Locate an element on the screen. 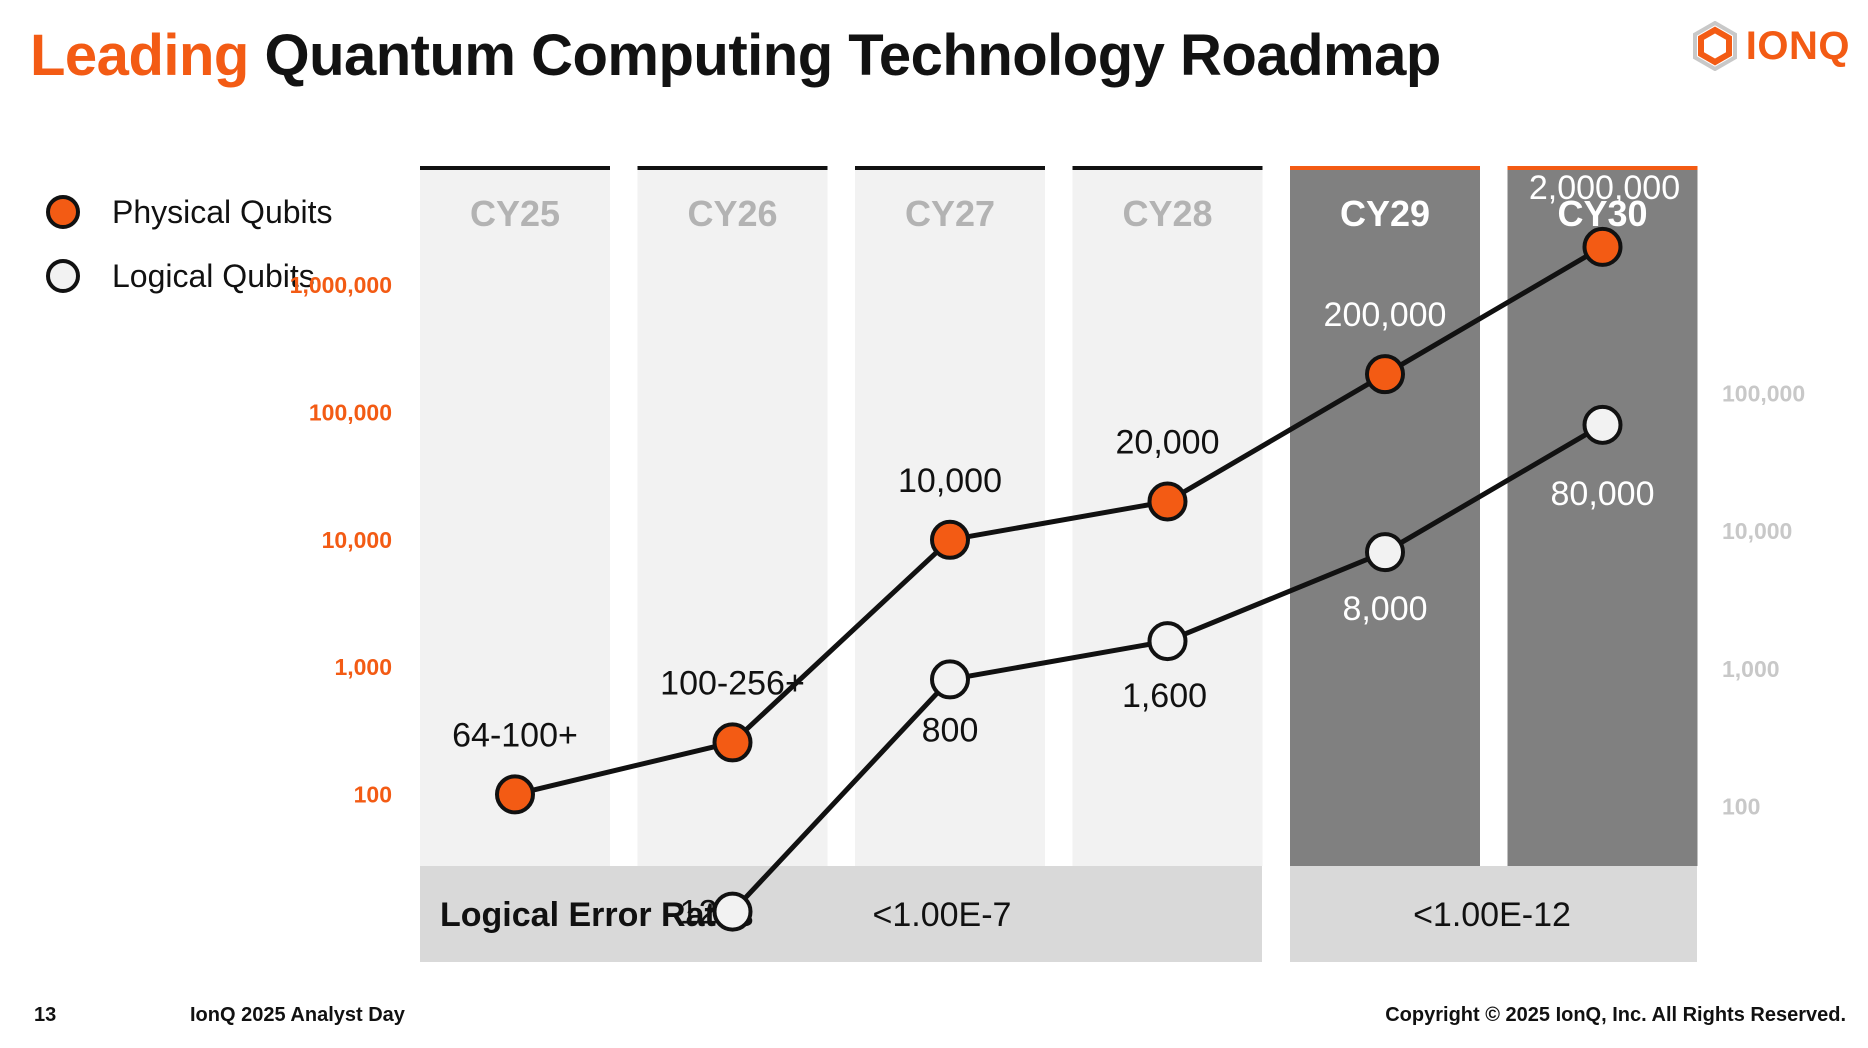  logical-marker-cy30 is located at coordinates (1602, 424).